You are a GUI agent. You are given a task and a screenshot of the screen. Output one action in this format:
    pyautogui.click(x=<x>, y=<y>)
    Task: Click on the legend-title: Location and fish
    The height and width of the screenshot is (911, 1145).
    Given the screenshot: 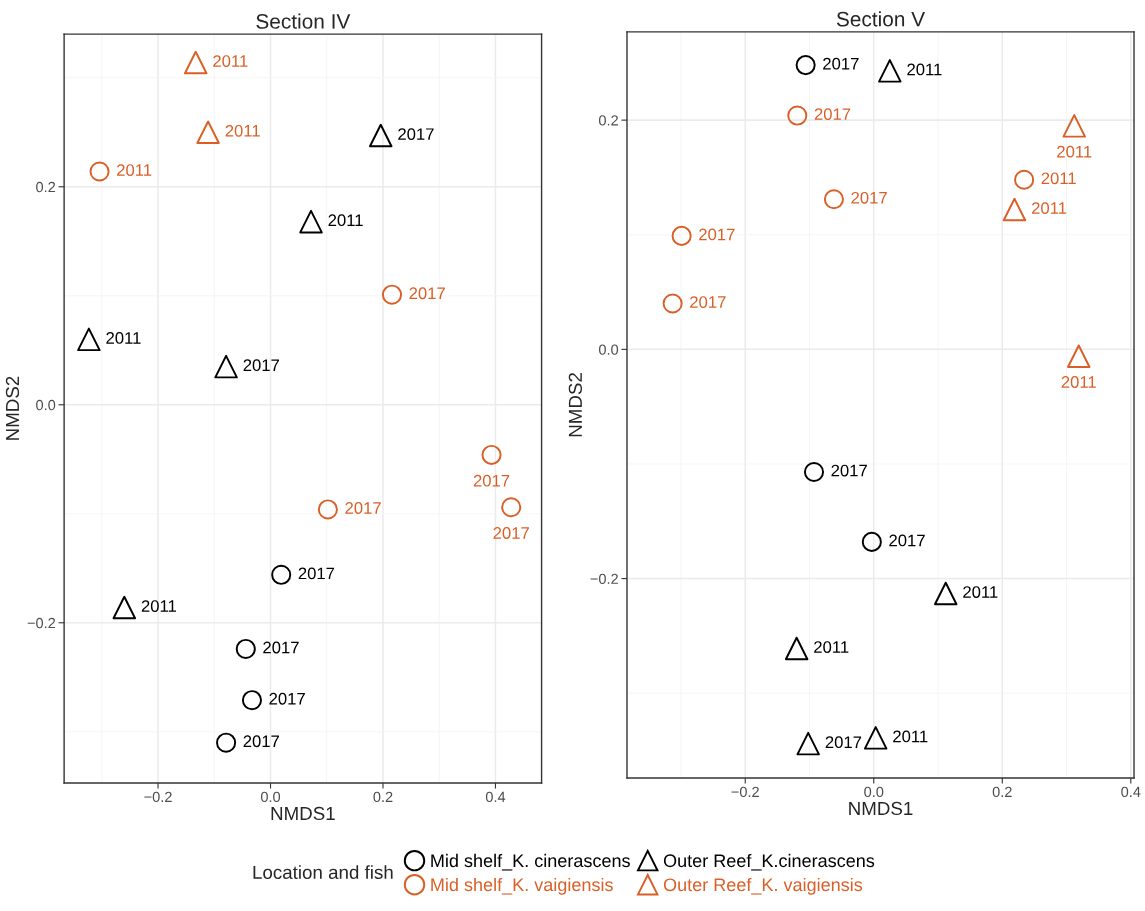 What is the action you would take?
    pyautogui.click(x=323, y=872)
    